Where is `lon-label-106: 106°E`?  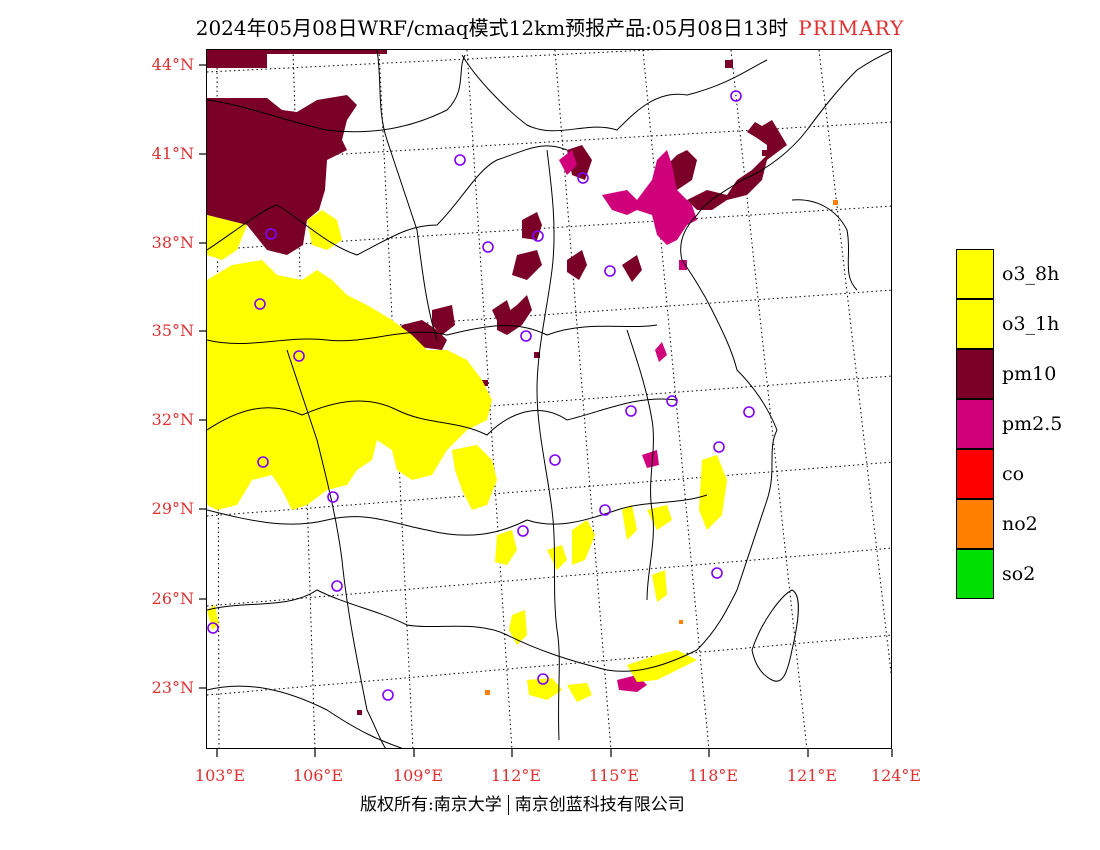
lon-label-106: 106°E is located at coordinates (318, 775).